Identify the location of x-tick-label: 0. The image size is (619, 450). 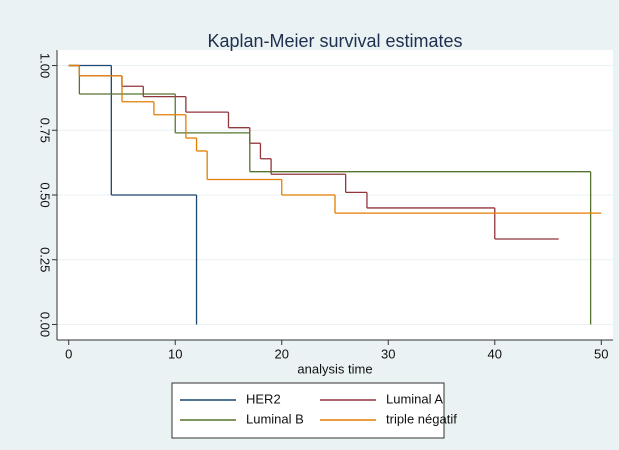
(68, 353).